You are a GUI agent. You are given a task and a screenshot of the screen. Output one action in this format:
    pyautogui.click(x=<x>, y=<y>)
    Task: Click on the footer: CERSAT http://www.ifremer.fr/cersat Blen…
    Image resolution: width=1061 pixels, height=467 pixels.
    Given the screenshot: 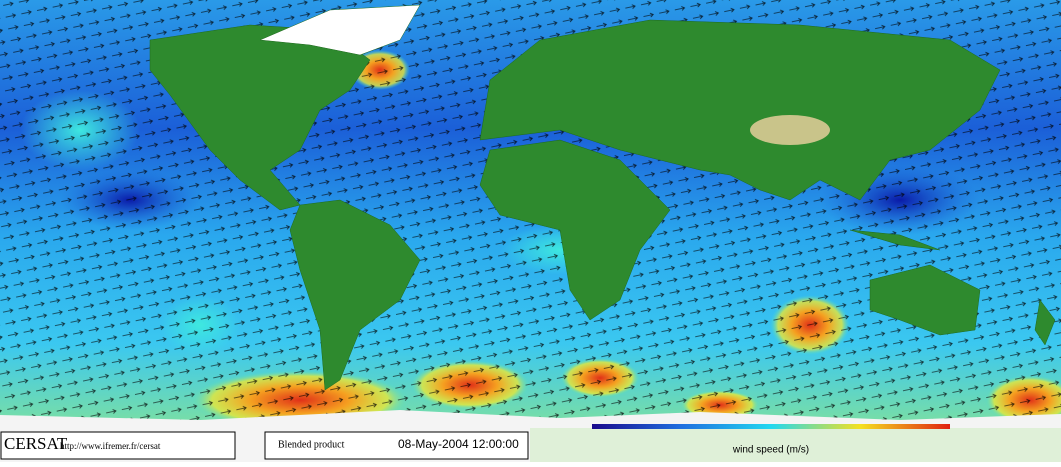 What is the action you would take?
    pyautogui.click(x=264, y=445)
    